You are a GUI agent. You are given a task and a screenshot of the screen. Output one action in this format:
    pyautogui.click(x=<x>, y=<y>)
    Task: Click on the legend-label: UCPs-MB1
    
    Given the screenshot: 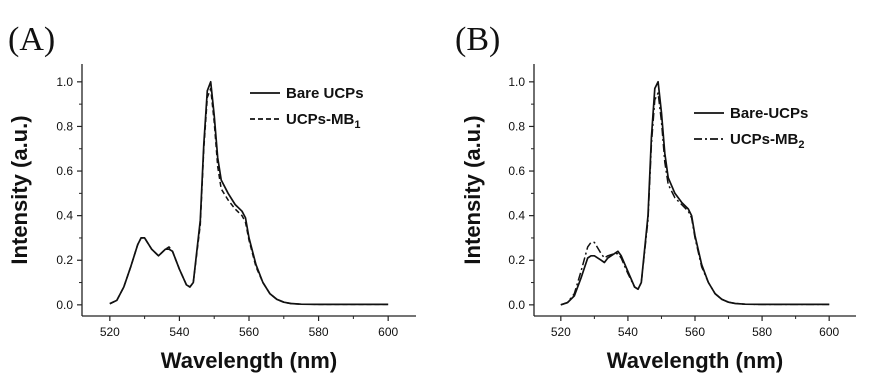 What is the action you would take?
    pyautogui.click(x=323, y=121)
    